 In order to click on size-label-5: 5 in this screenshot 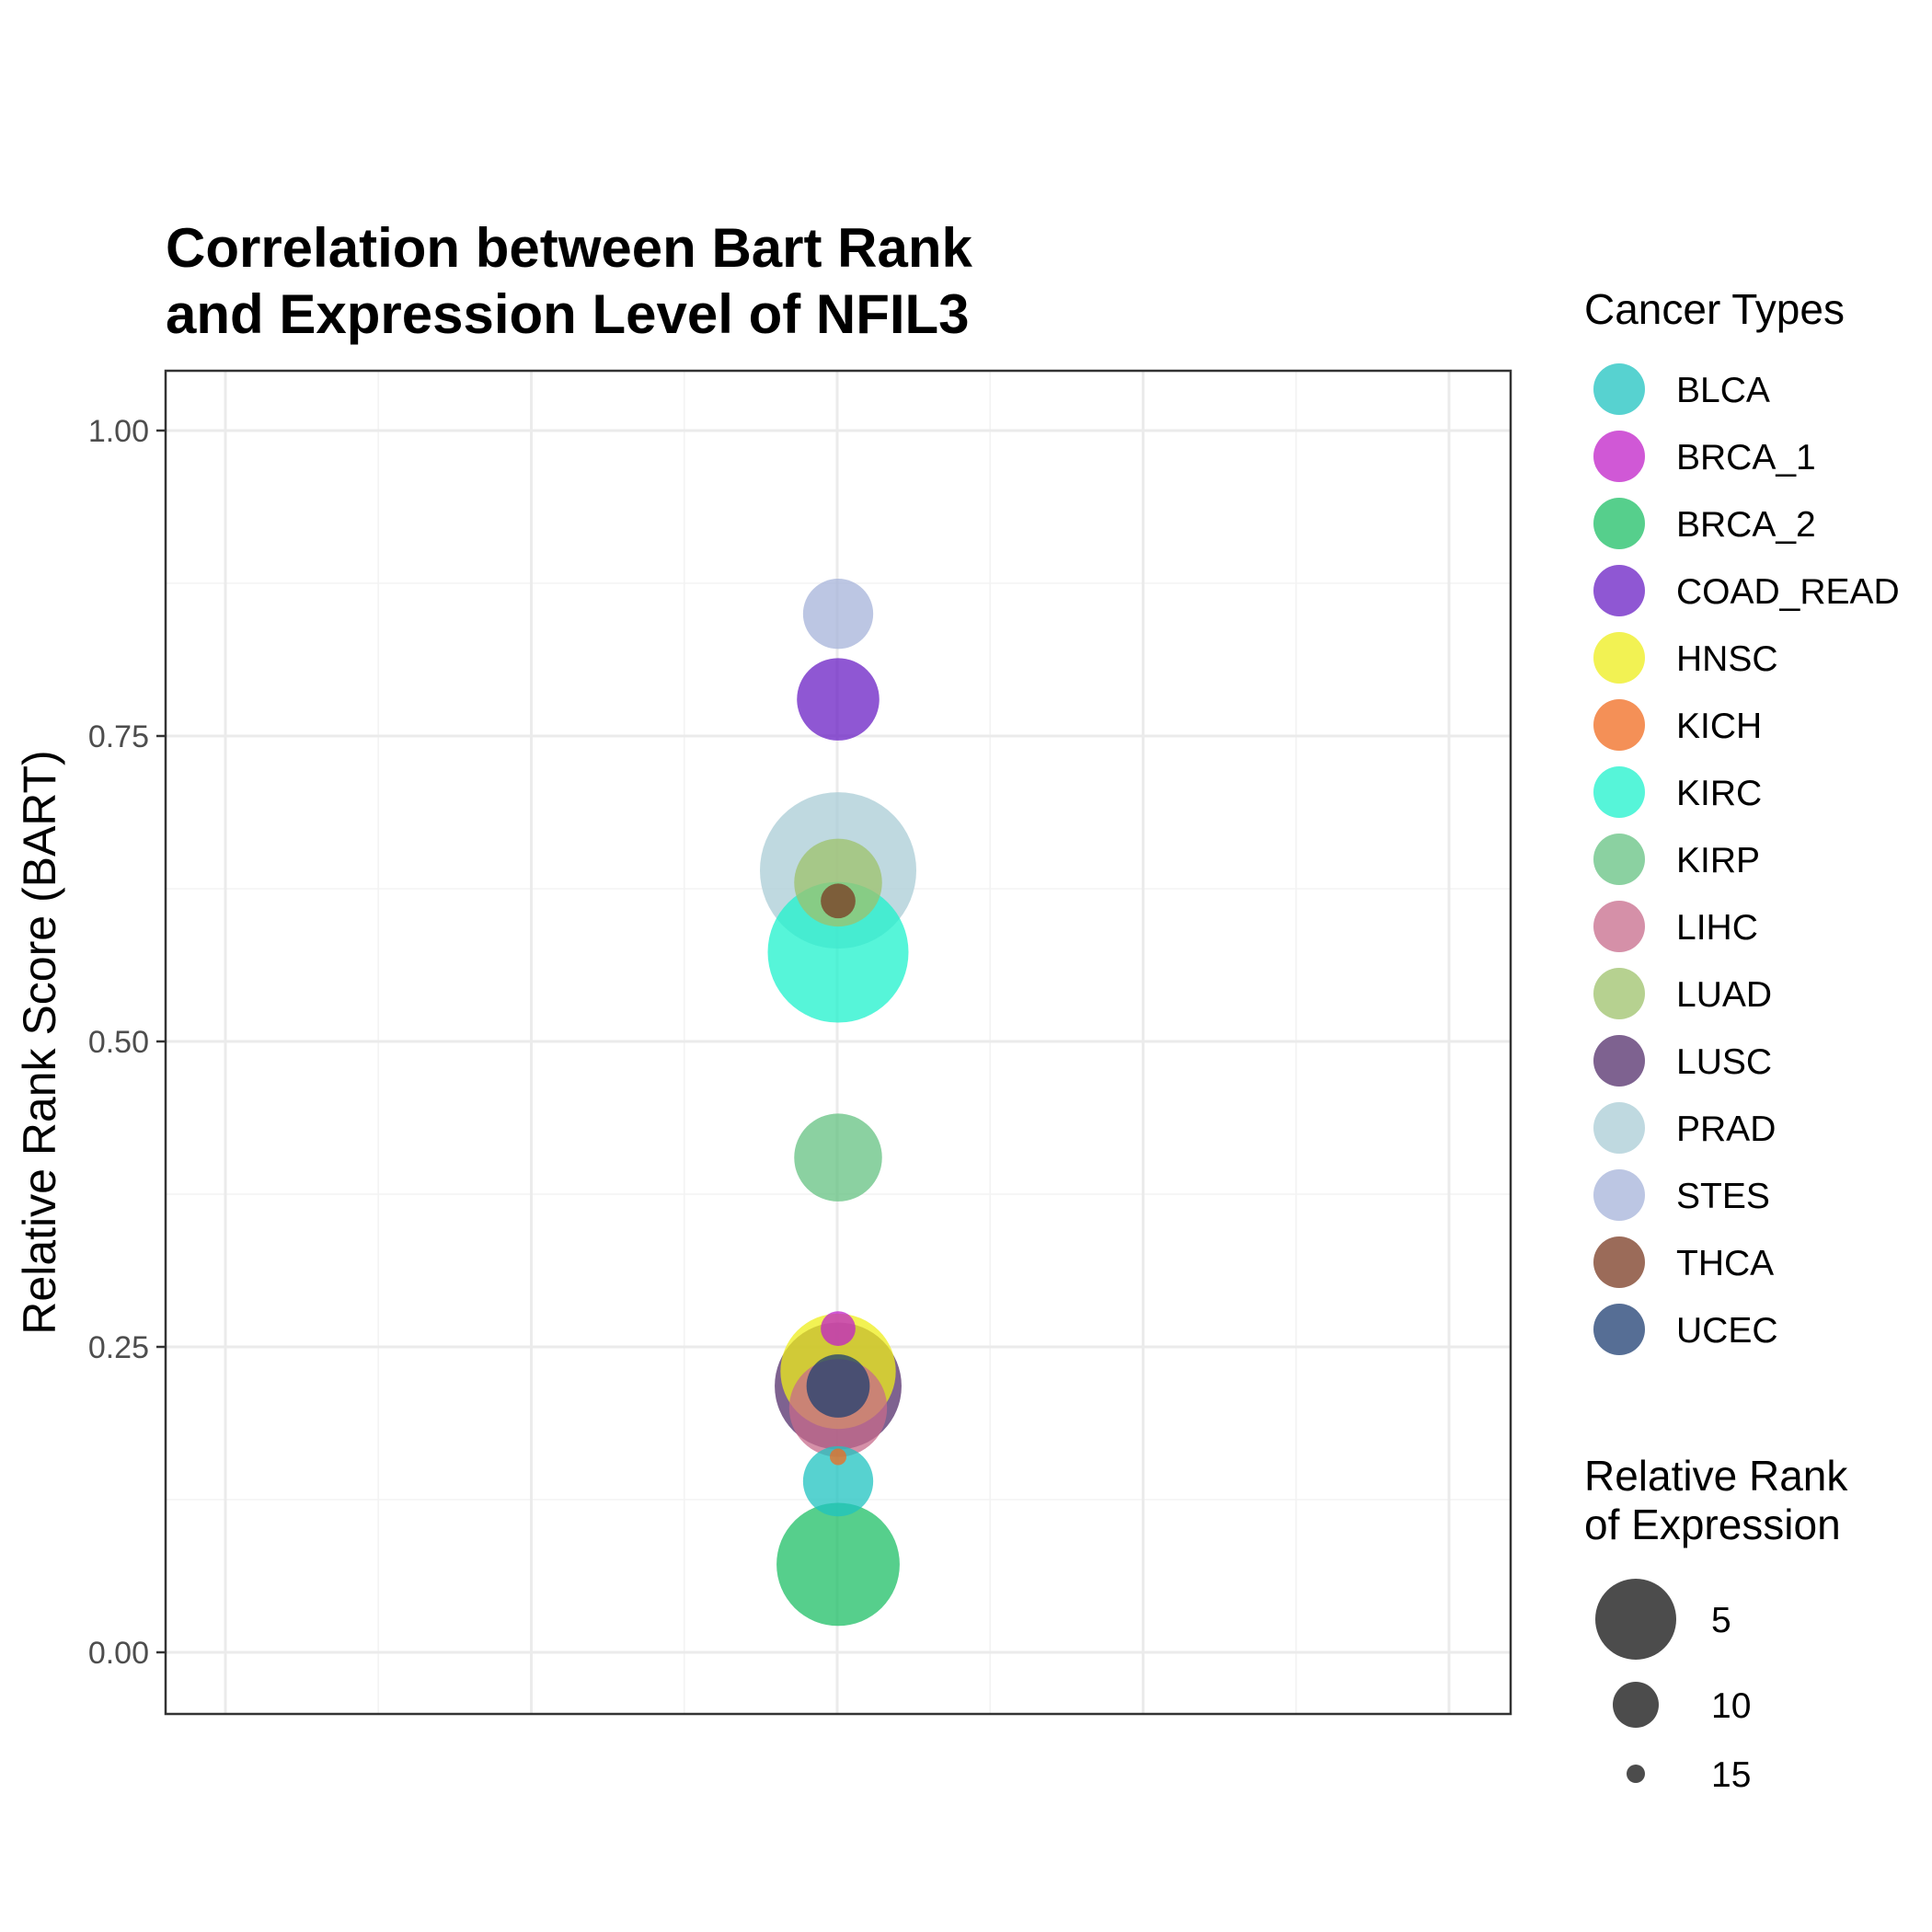, I will do `click(1721, 1620)`.